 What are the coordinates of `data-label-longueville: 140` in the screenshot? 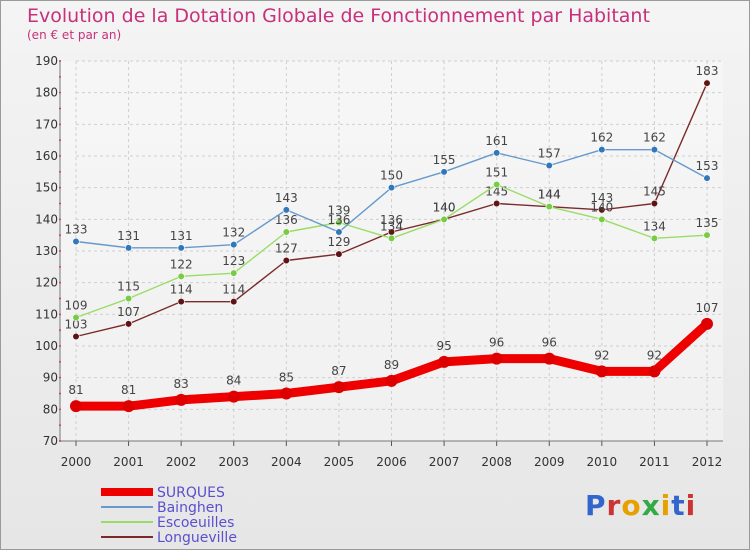 It's located at (444, 207).